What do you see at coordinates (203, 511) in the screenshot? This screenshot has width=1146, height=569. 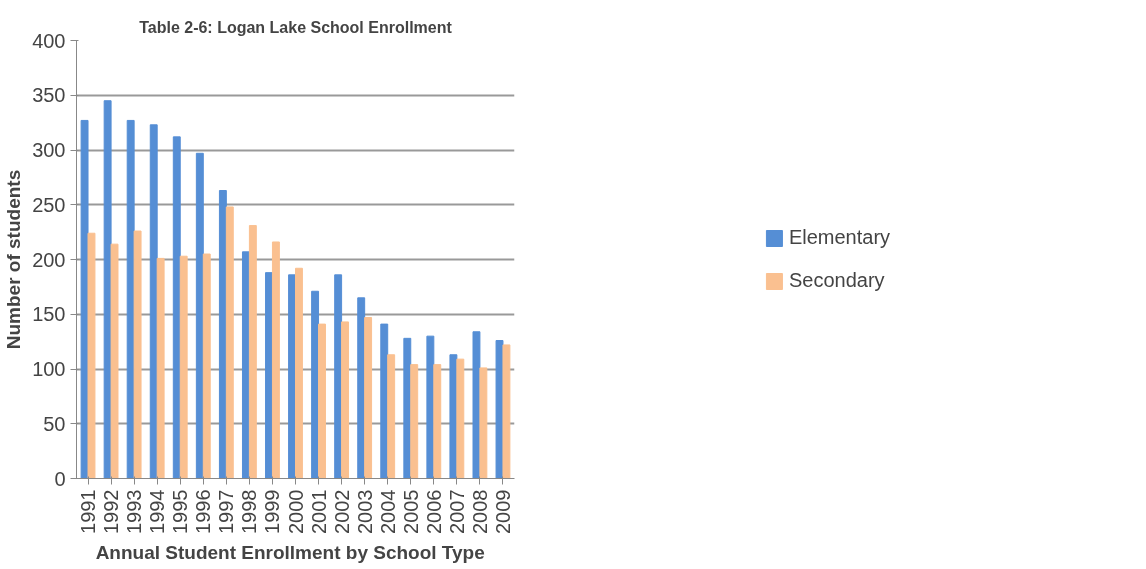 I see `x-tick-label: 1996` at bounding box center [203, 511].